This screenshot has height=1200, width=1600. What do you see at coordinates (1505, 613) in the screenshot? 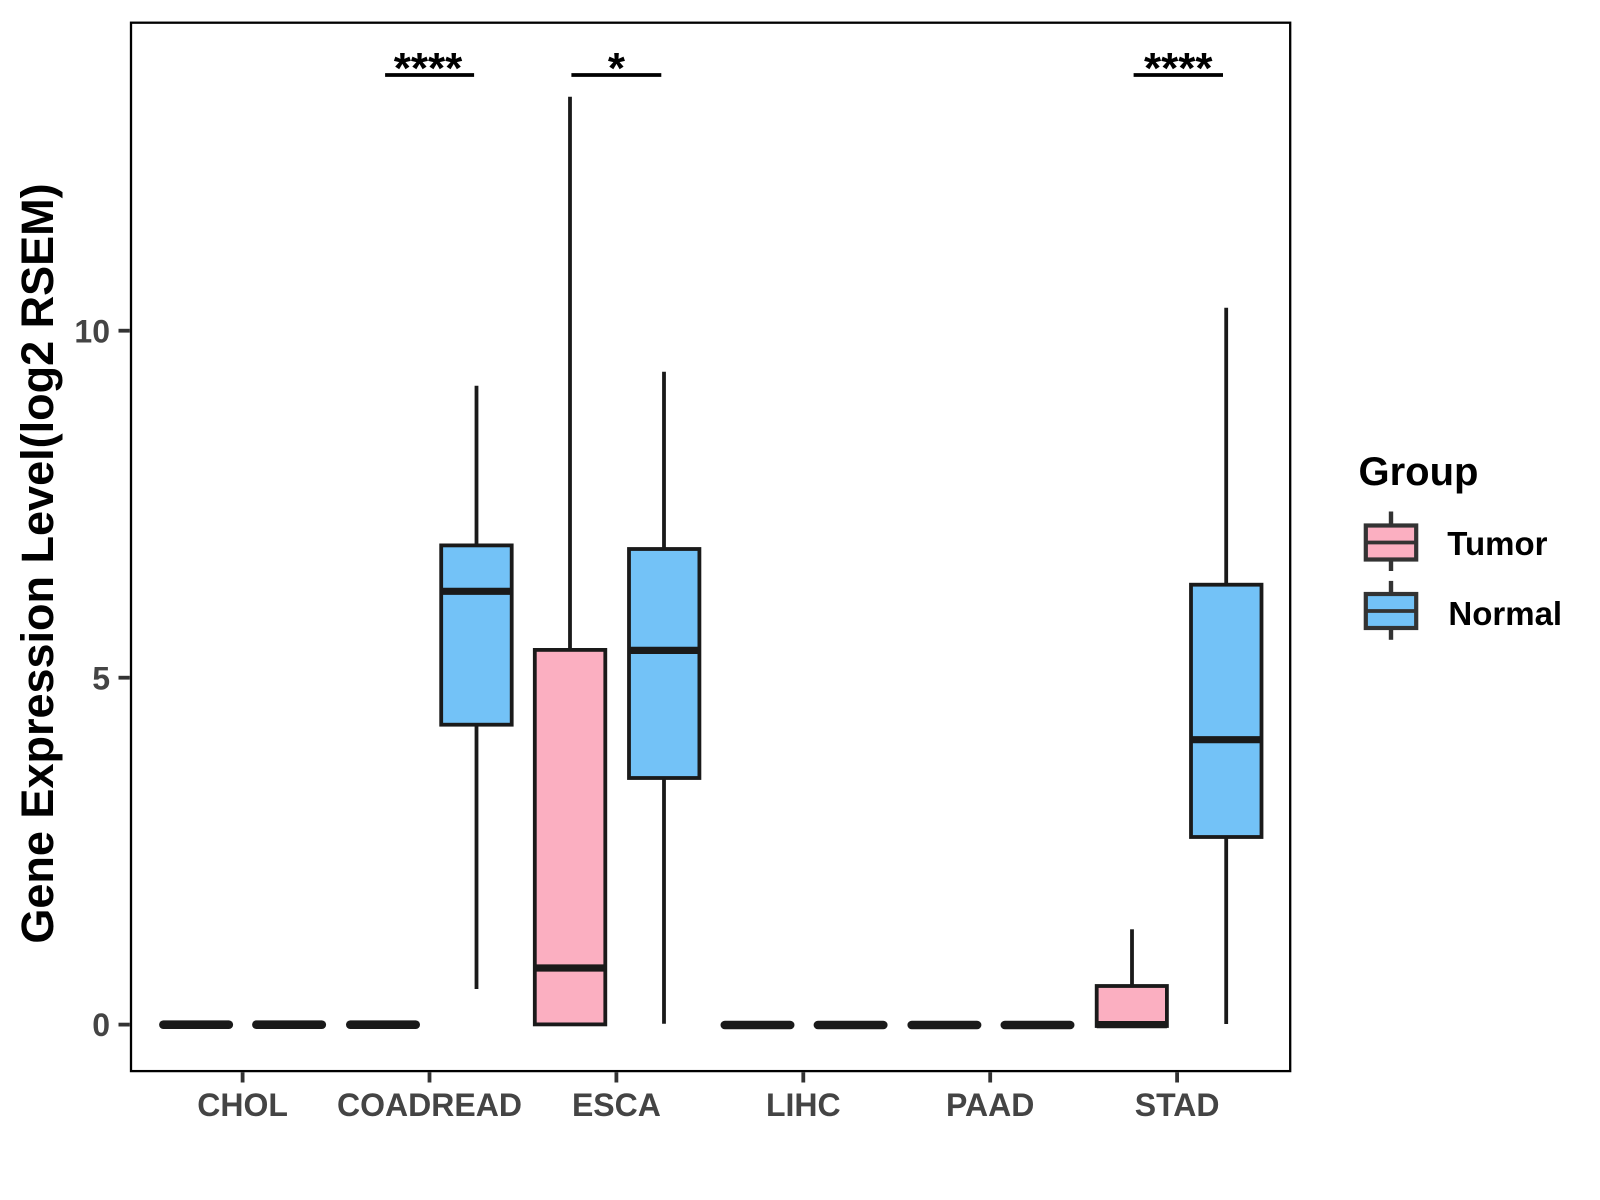
I see `svg-text: Normal` at bounding box center [1505, 613].